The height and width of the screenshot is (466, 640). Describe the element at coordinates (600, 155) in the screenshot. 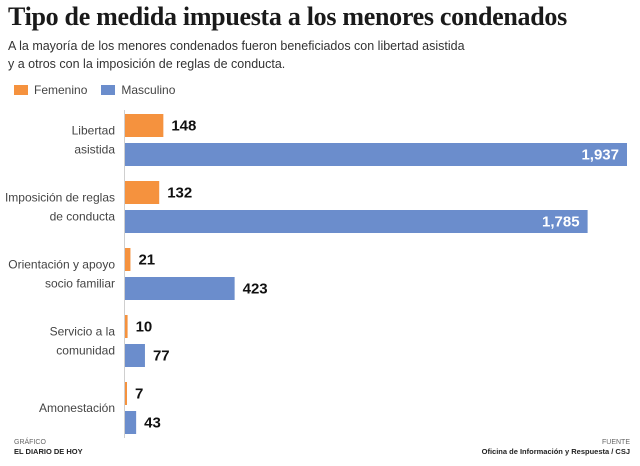

I see `value-label-male: 1,937` at that location.